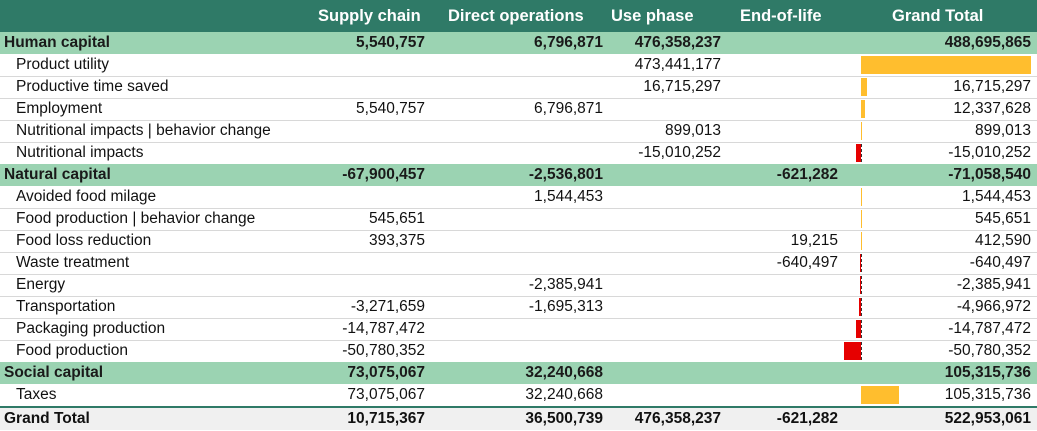 This screenshot has width=1037, height=431. I want to click on cell-supply-chain: 10,715,367, so click(386, 418).